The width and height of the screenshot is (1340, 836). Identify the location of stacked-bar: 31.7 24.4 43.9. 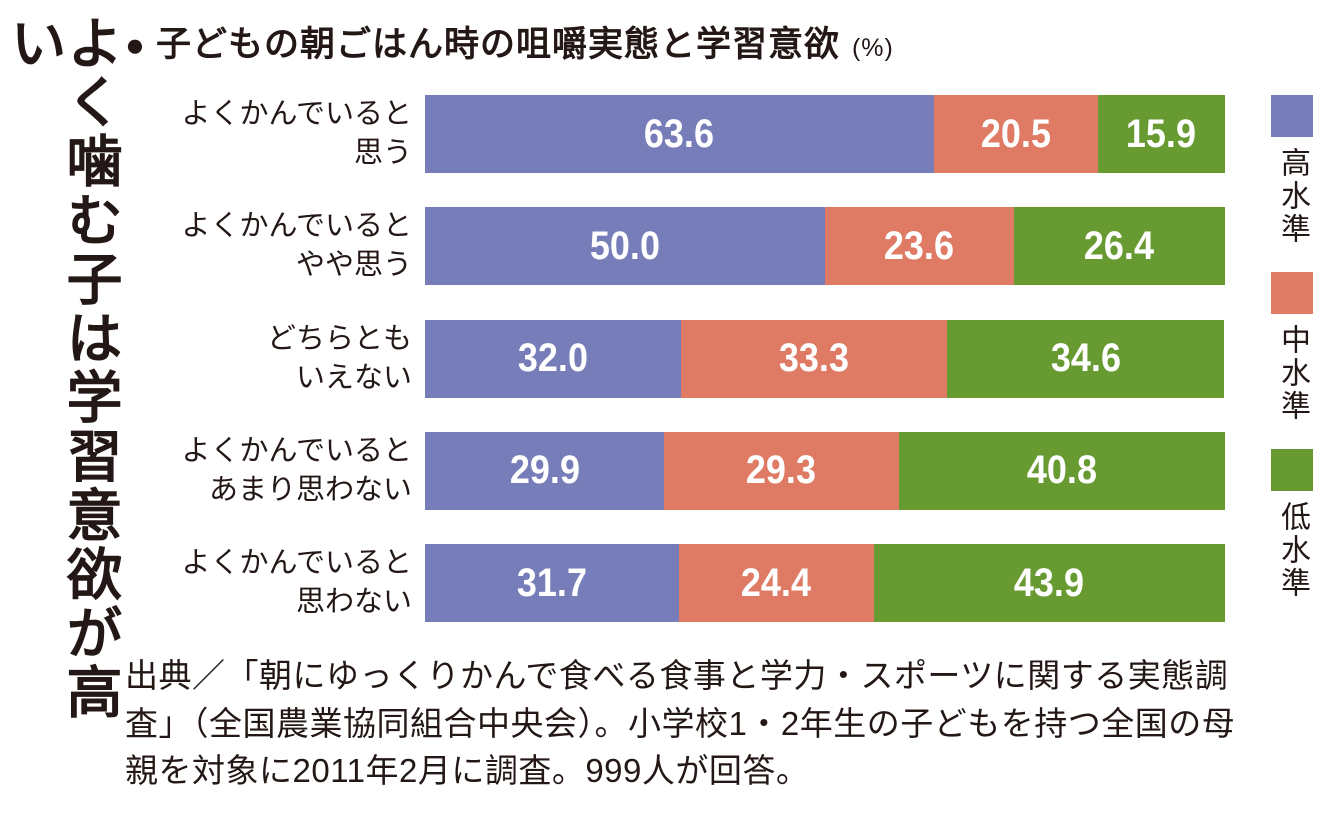
(825, 583).